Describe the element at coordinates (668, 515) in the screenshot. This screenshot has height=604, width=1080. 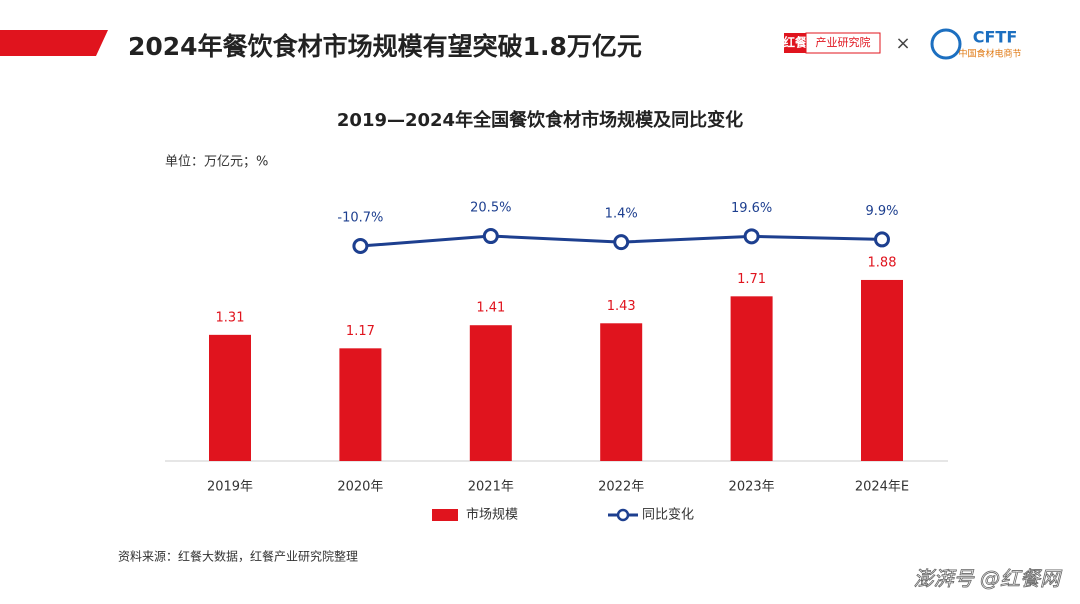
I see `legend-label: 同比变化` at that location.